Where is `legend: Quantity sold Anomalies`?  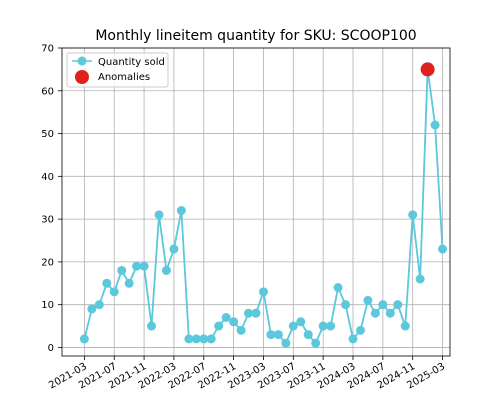 legend: Quantity sold Anomalies is located at coordinates (117, 70).